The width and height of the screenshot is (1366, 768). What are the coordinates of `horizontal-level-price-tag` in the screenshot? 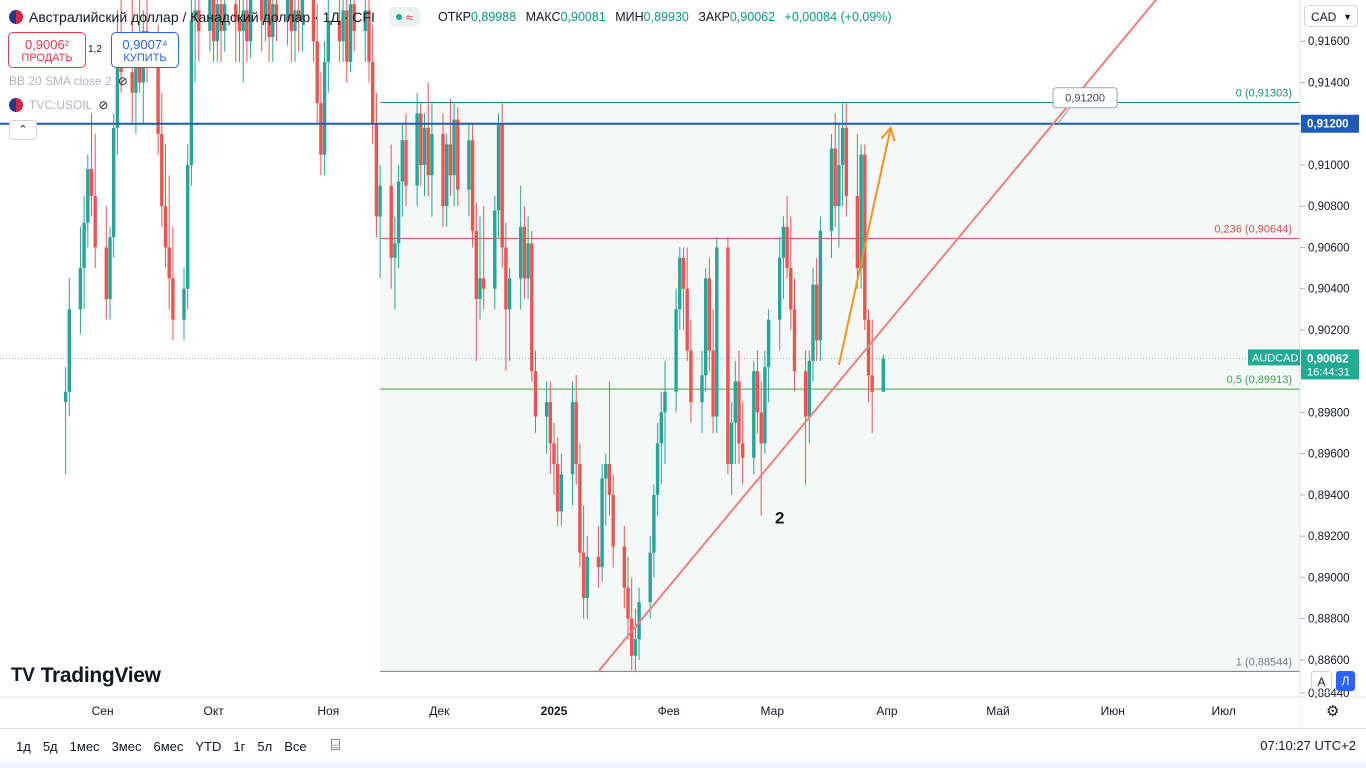 It's located at (1330, 123).